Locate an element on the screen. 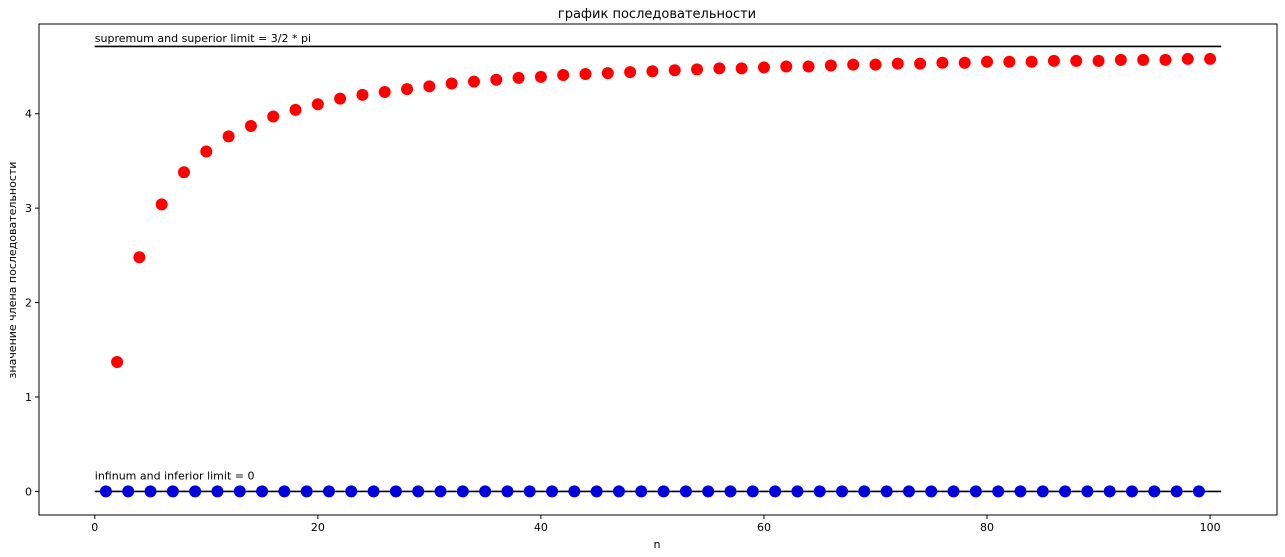 Image resolution: width=1285 pixels, height=557 pixels. x-tick-label: 100 is located at coordinates (1210, 527).